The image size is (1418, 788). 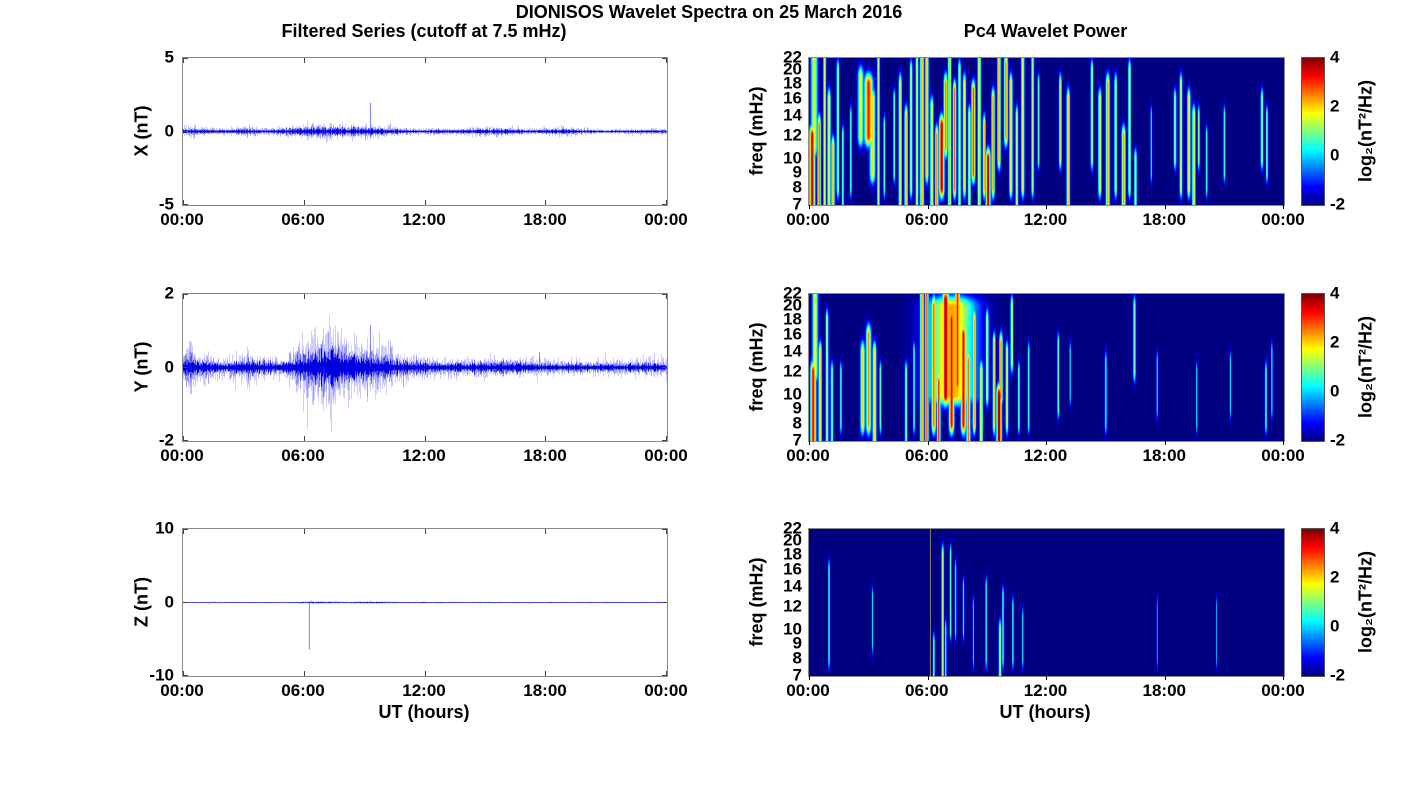 I want to click on line-plot-canvas-z, so click(x=425, y=602).